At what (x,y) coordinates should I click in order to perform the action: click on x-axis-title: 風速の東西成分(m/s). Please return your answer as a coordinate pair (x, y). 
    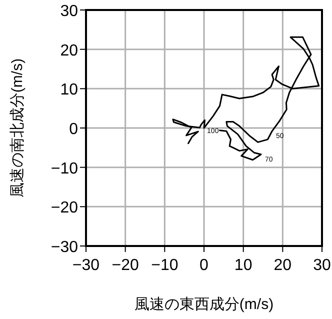
    Looking at the image, I should click on (204, 304).